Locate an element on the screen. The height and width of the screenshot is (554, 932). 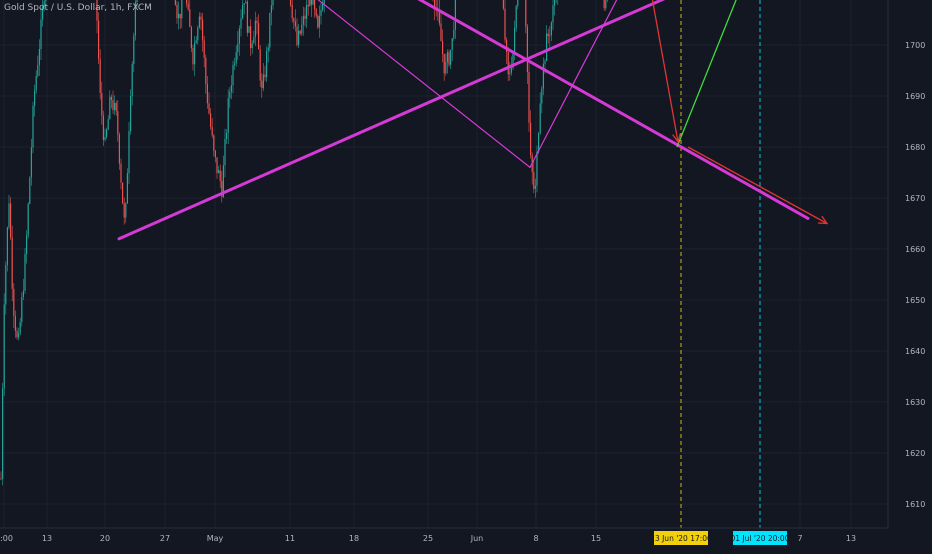
arrow-head is located at coordinates (677, 138).